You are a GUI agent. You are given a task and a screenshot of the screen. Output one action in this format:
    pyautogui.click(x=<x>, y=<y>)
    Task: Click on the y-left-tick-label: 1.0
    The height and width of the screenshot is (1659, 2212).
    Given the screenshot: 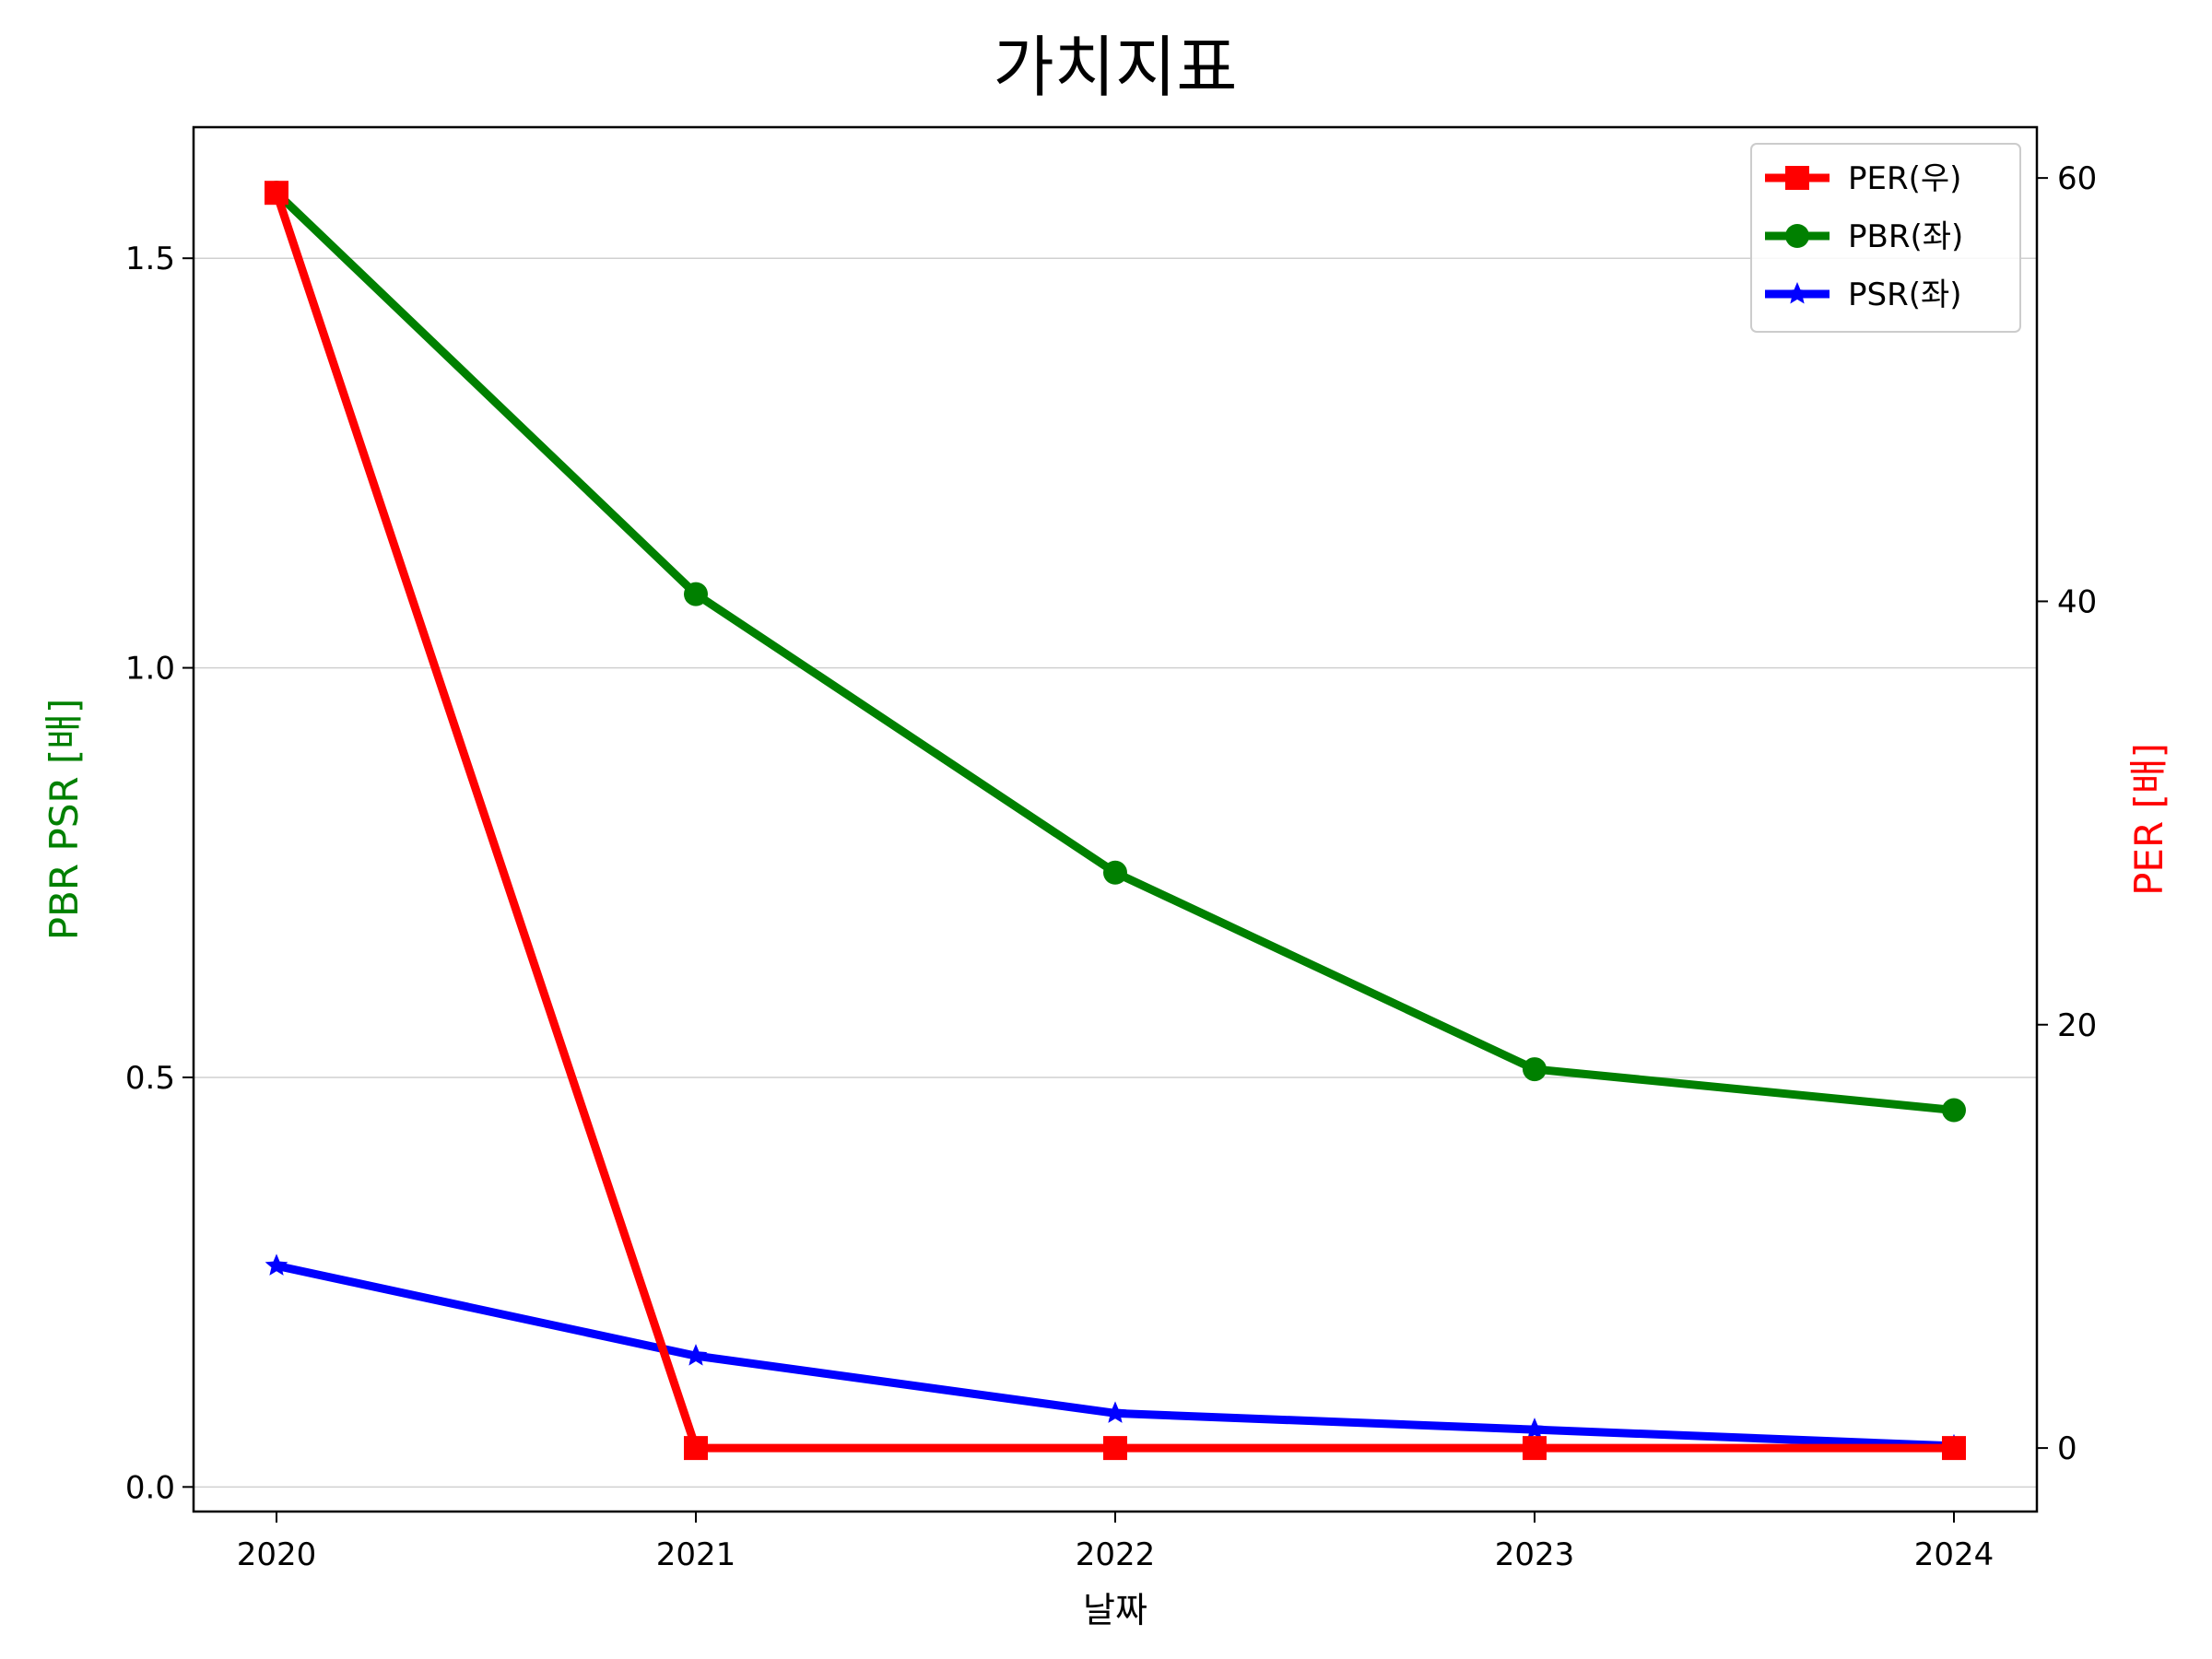 What is the action you would take?
    pyautogui.click(x=150, y=669)
    